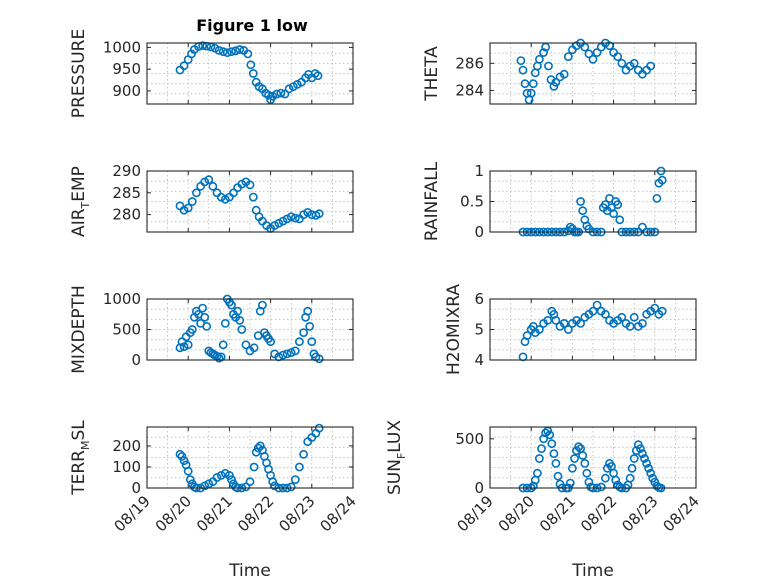  Describe the element at coordinates (570, 329) in the screenshot. I see `h2omixra-subplot: 4 5 6 H2OMIXRA` at that location.